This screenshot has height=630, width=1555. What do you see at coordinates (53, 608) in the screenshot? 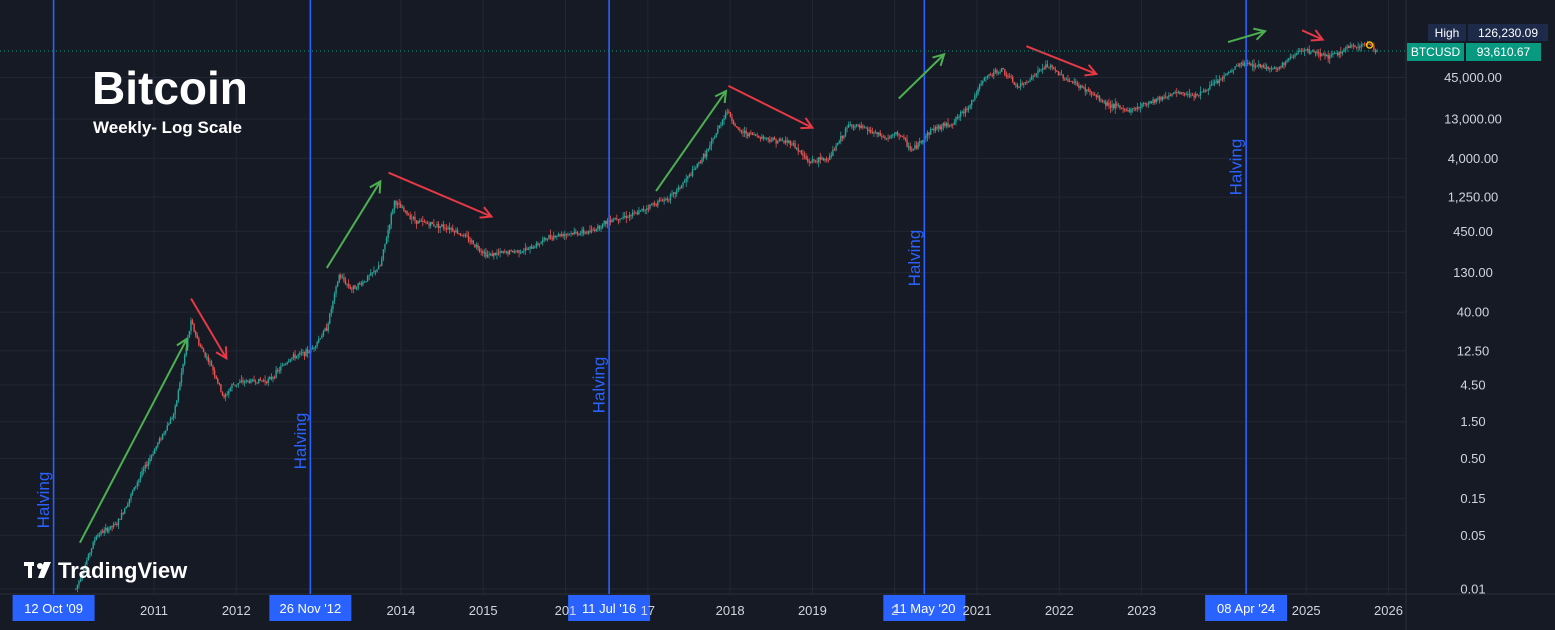
I see `halving-date-label: 12 Oct '09` at bounding box center [53, 608].